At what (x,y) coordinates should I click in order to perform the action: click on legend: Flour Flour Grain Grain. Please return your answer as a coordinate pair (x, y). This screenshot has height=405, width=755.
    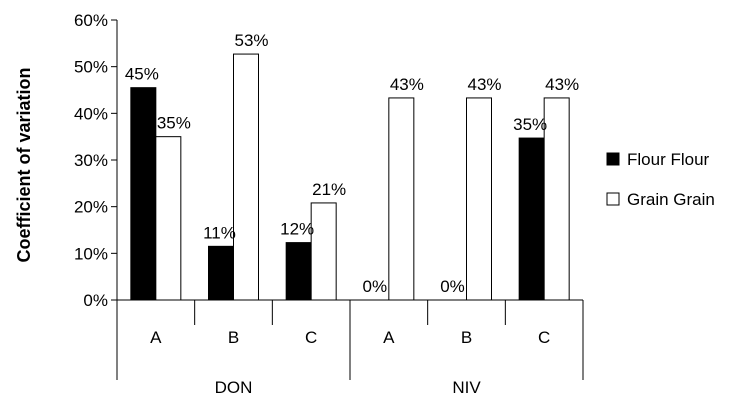
    Looking at the image, I should click on (677, 185).